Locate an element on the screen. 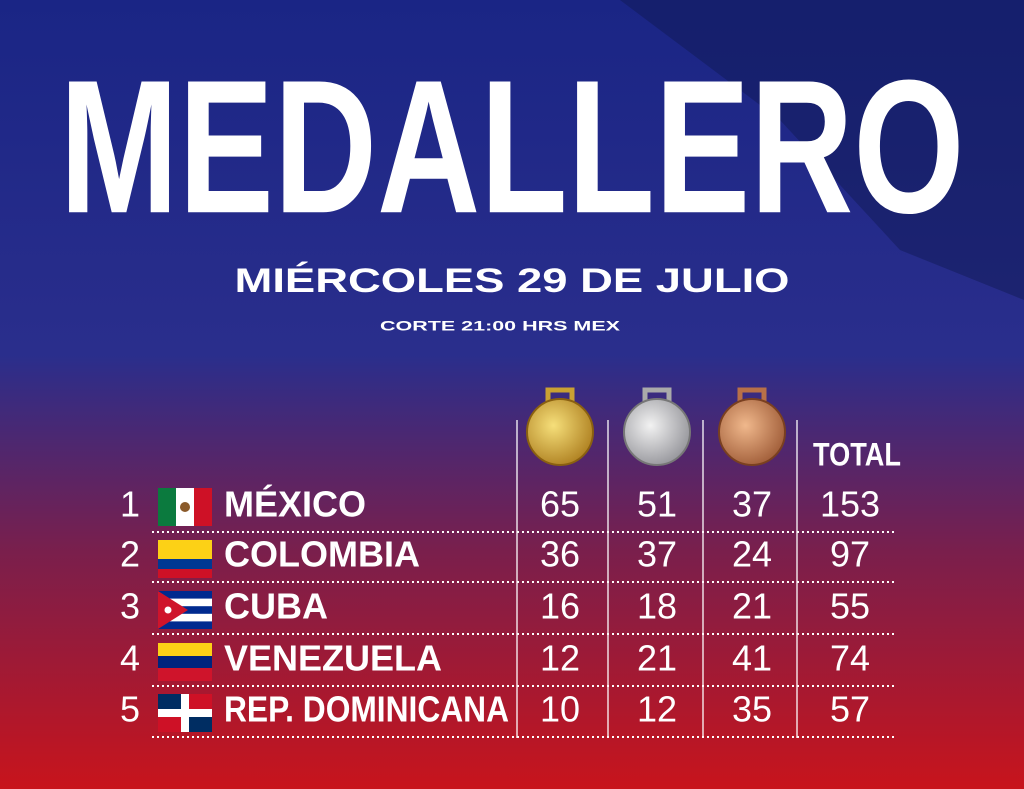  note: CORTE 21:00 HRS MEX is located at coordinates (500, 326).